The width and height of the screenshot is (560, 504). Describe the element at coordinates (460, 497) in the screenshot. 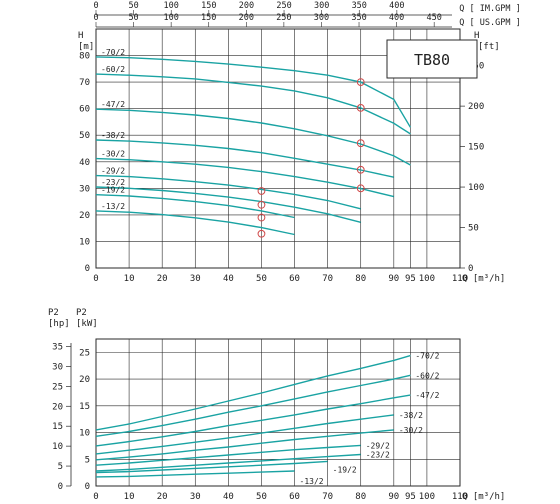

I see `power-x-tick-label: 110` at that location.